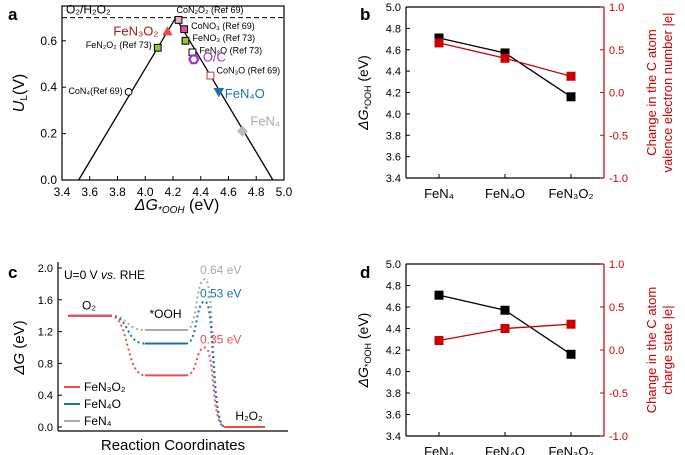 This screenshot has width=685, height=455. Describe the element at coordinates (82, 275) in the screenshot. I see `condition-prefix: U=0 V` at that location.